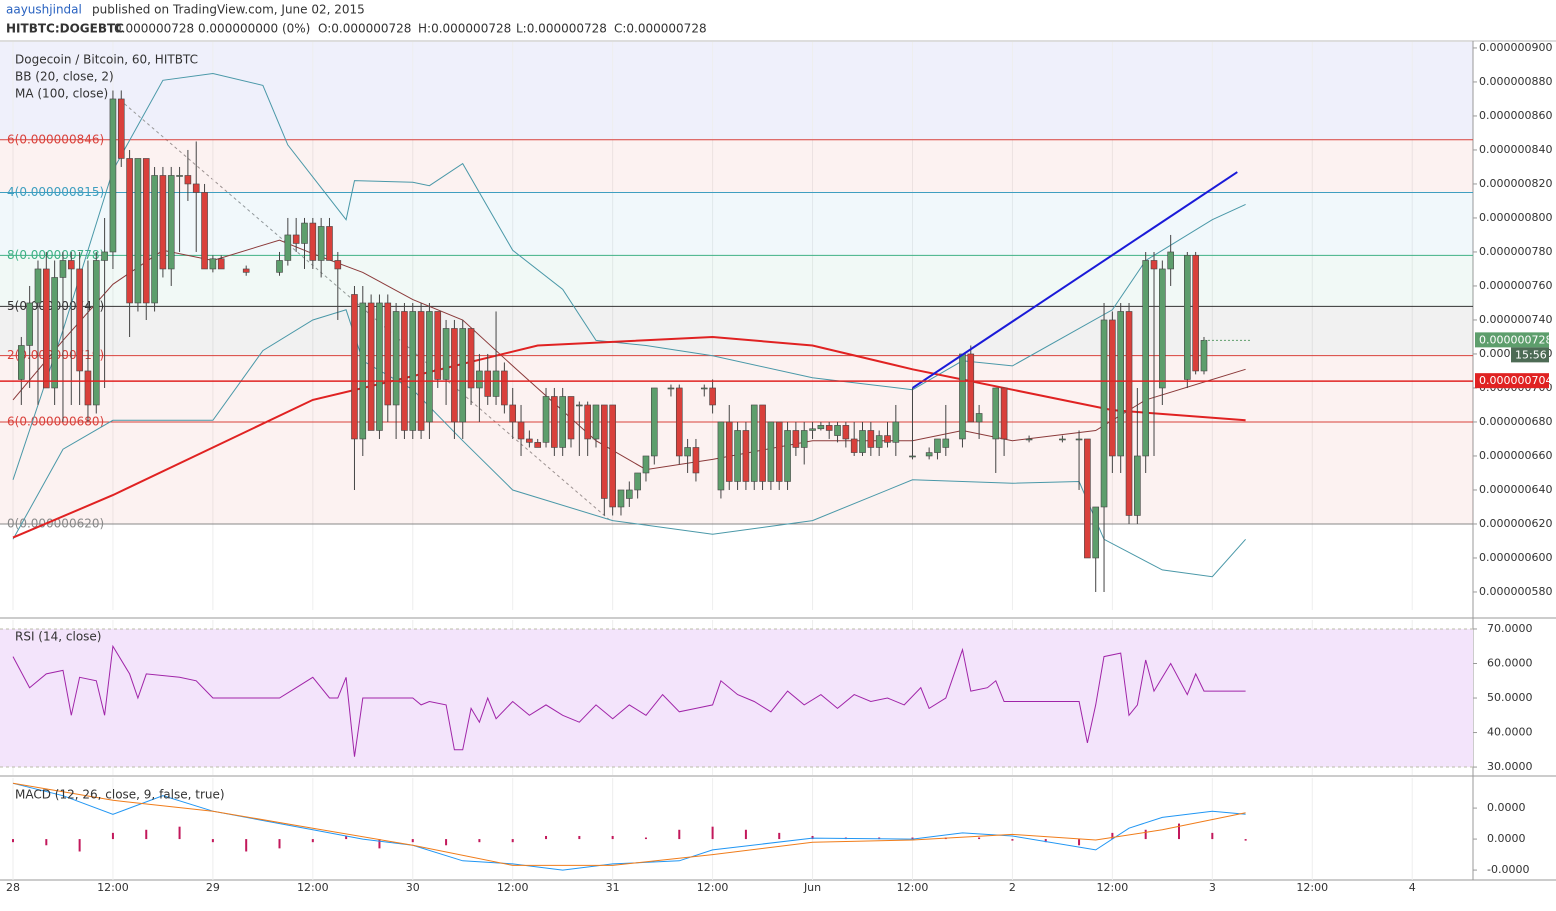 The height and width of the screenshot is (911, 1556). I want to click on y-tick-label: 70.0000, so click(1510, 628).